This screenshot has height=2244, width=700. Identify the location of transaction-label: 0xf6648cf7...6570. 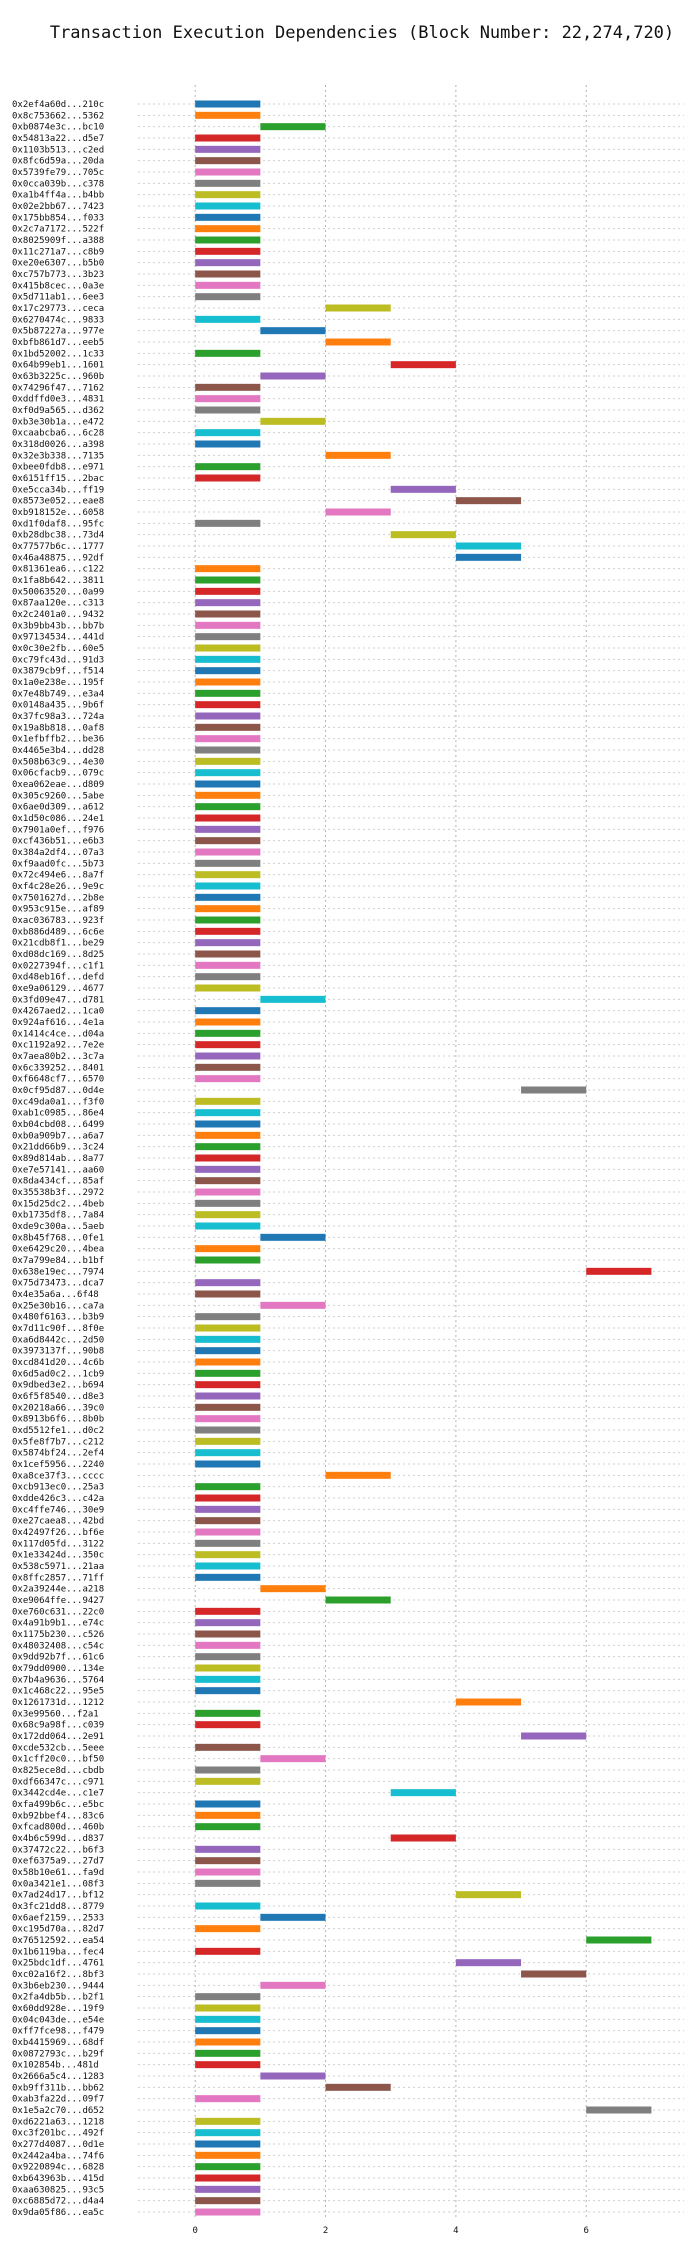
(58, 1080).